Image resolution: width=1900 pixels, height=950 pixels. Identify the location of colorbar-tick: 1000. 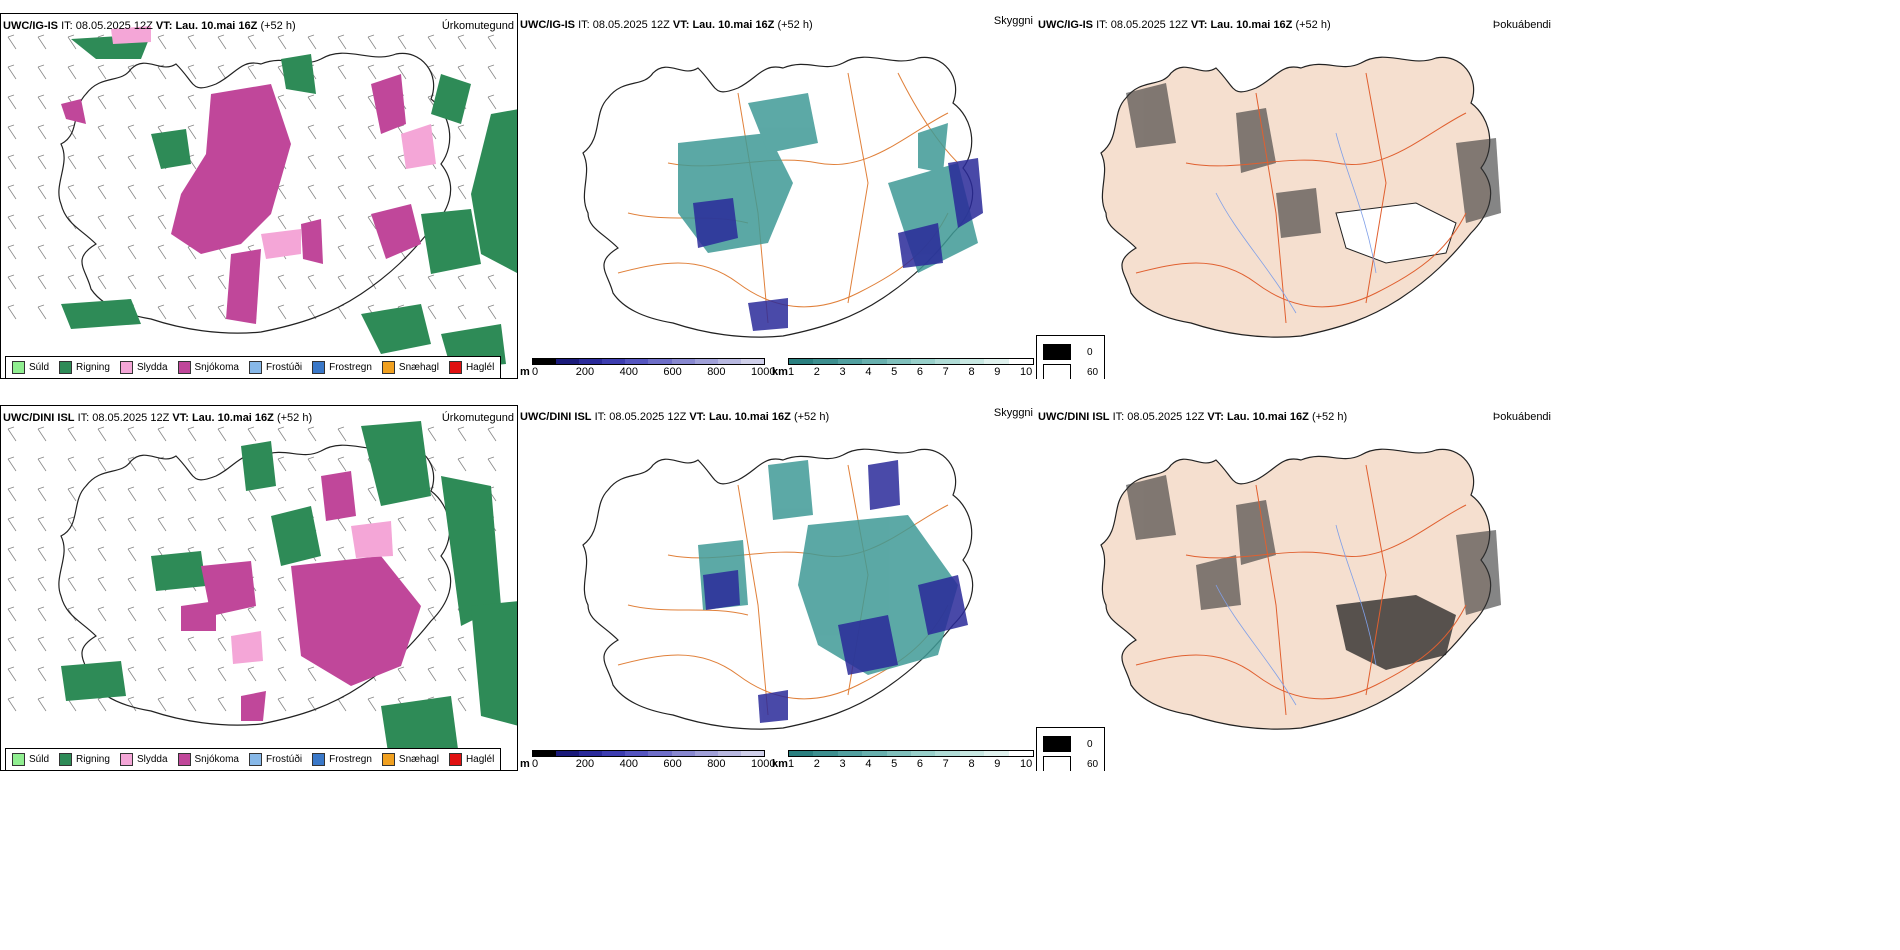
(763, 764).